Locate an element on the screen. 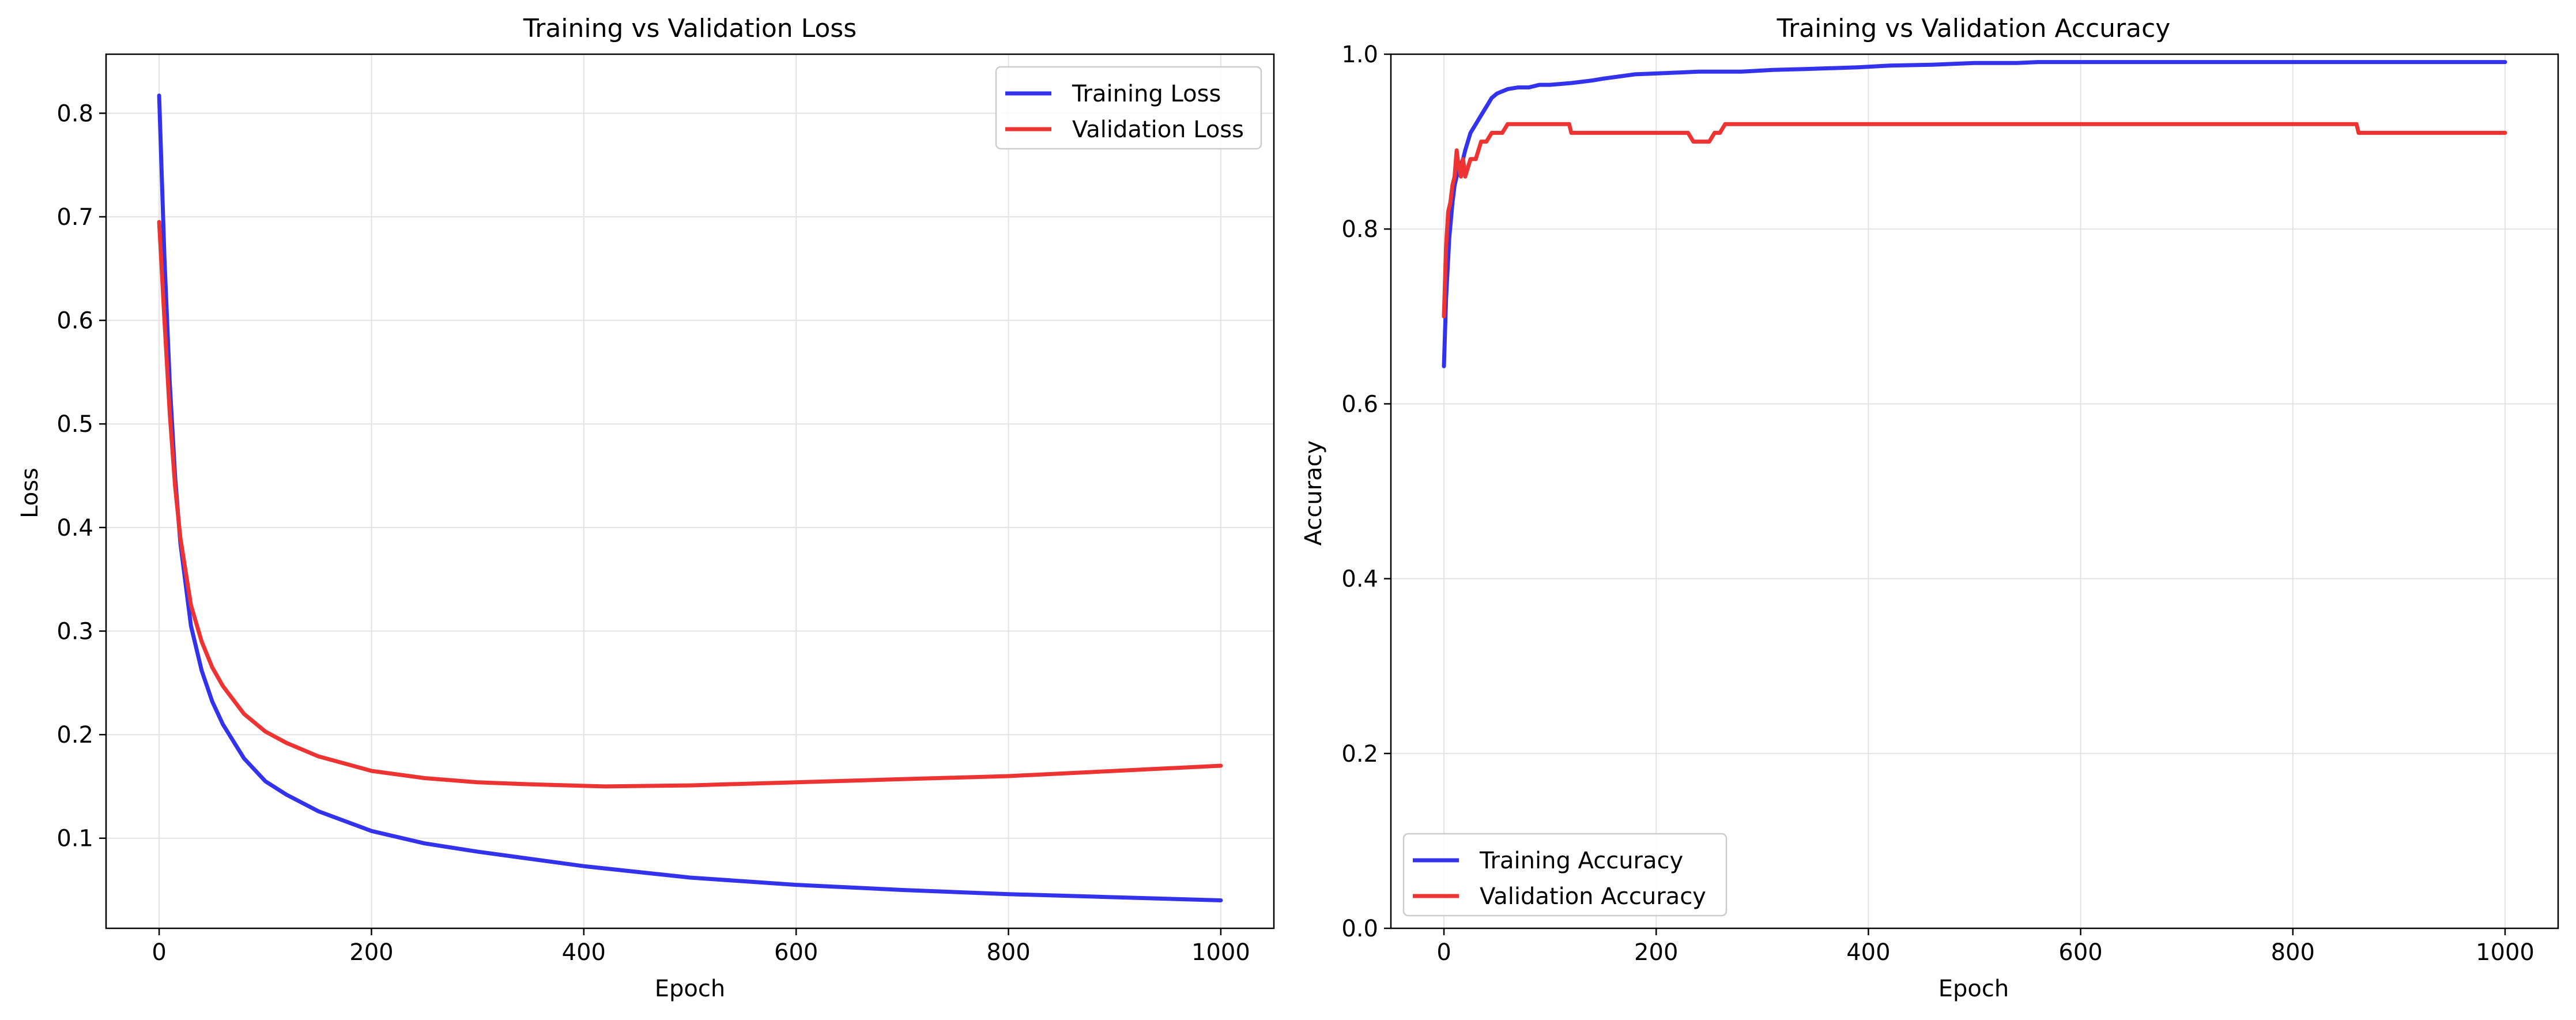  accuracy-x-tick-label: 1000 is located at coordinates (2505, 952).